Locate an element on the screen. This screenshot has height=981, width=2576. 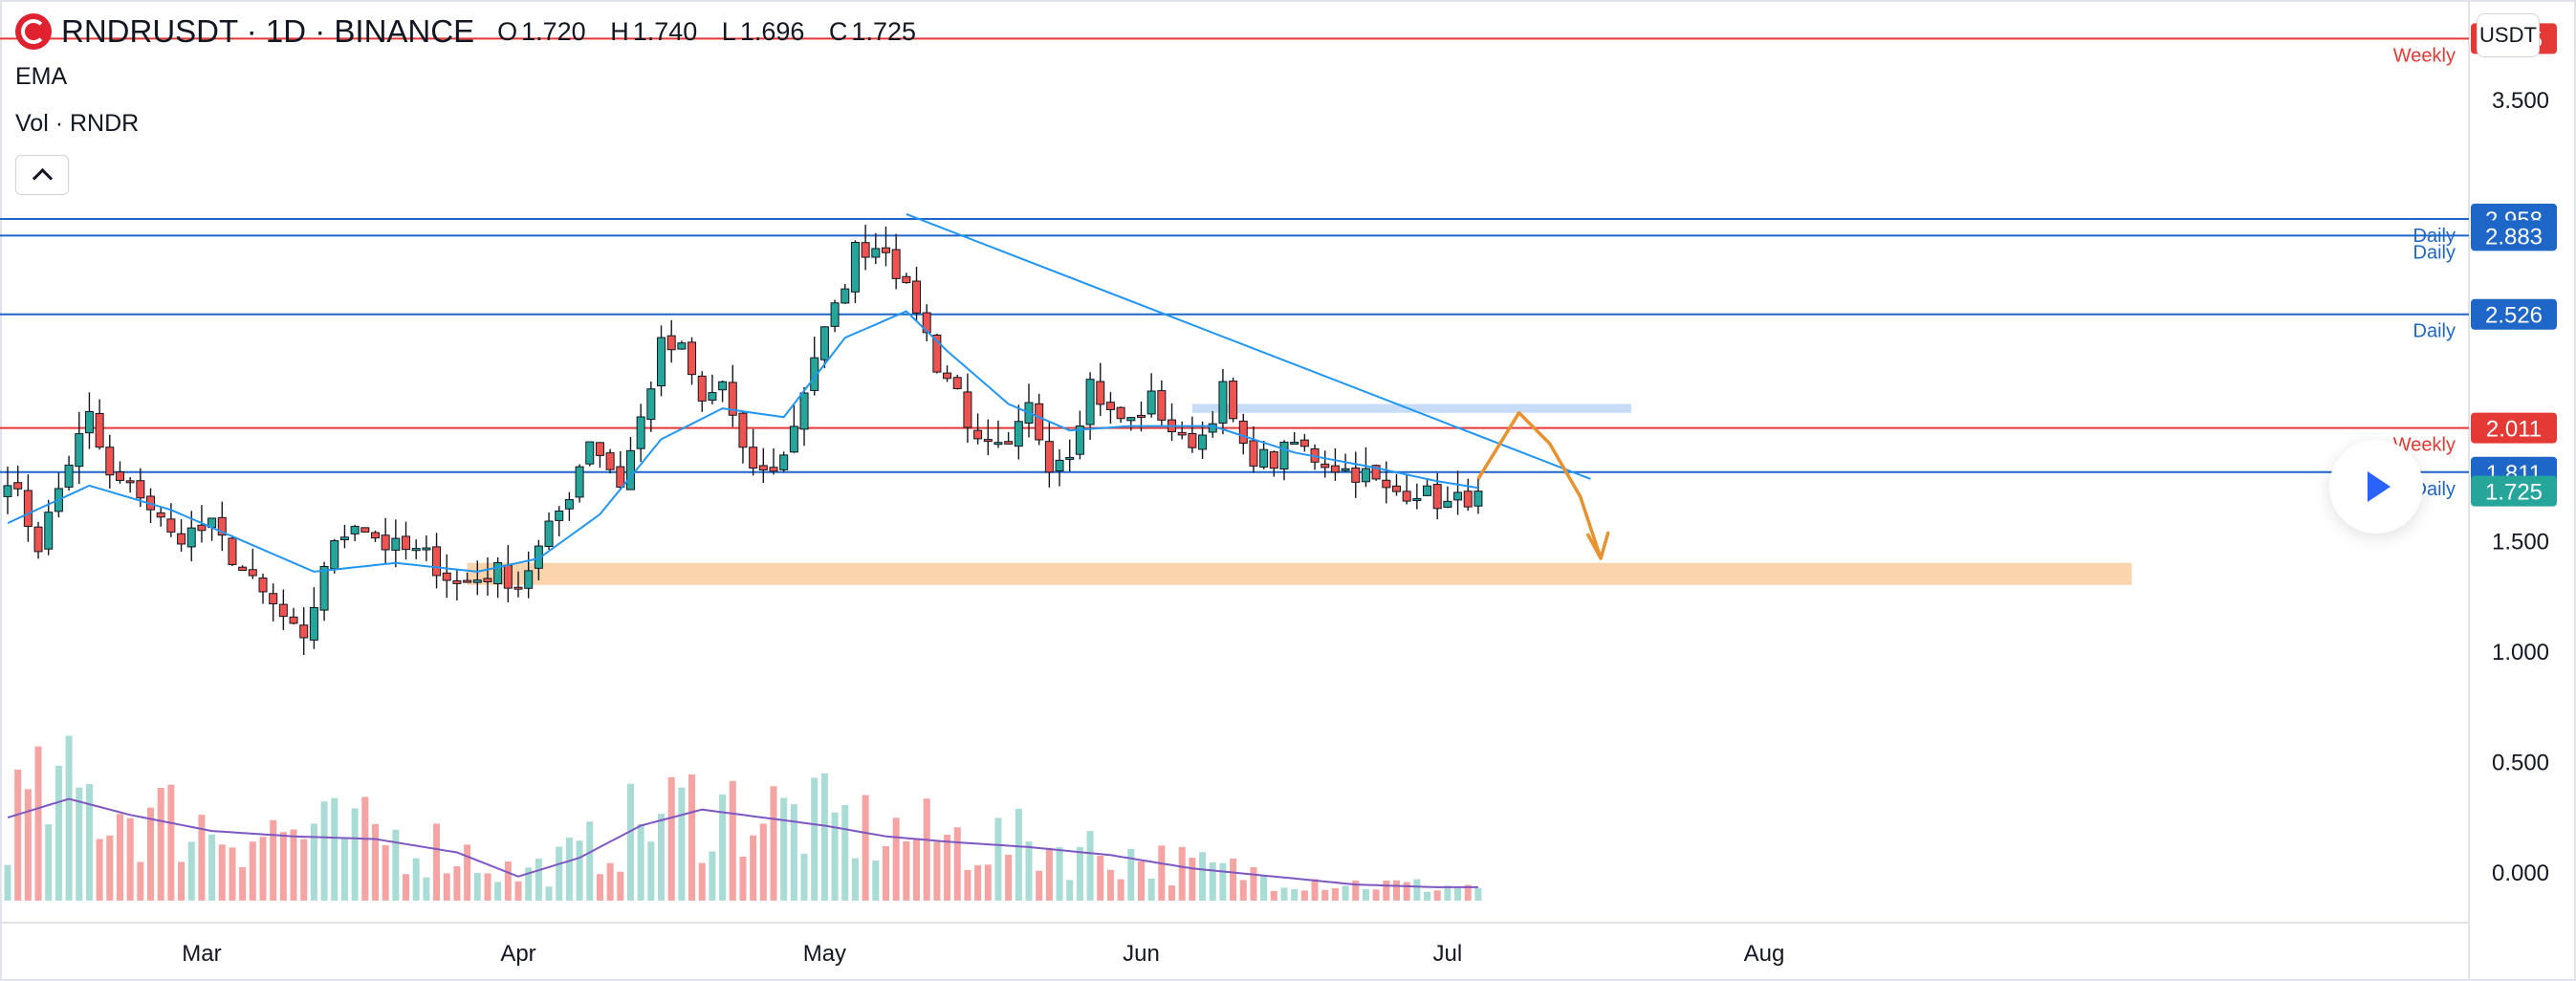
x-tick-label: Mar is located at coordinates (201, 954).